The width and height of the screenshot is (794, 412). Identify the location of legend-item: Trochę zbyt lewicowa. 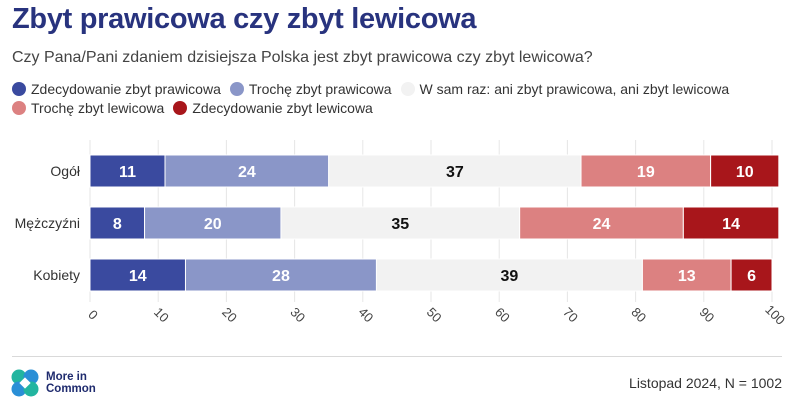
(88, 108).